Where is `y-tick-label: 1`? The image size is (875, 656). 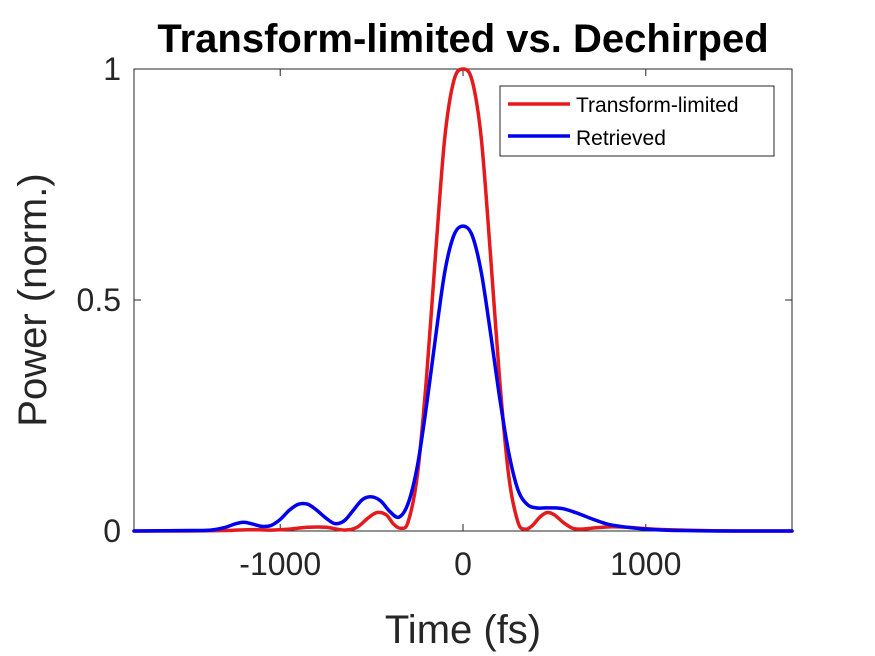 y-tick-label: 1 is located at coordinates (112, 69).